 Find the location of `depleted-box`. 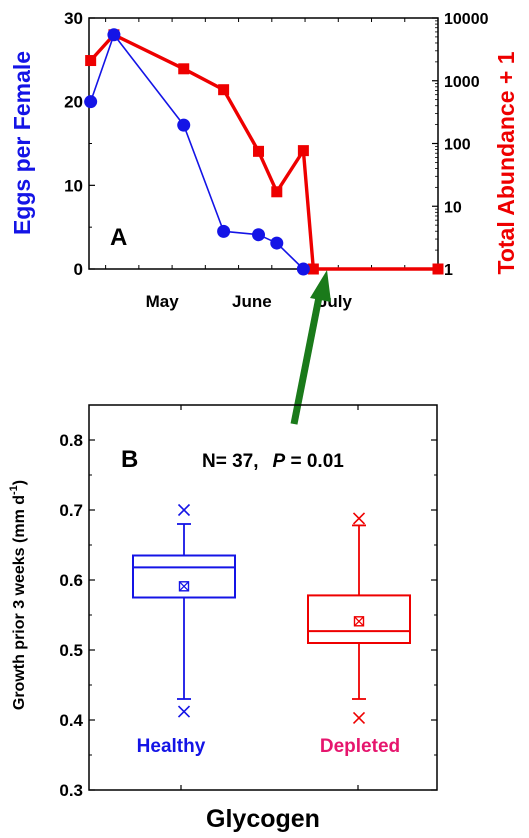

depleted-box is located at coordinates (359, 618).